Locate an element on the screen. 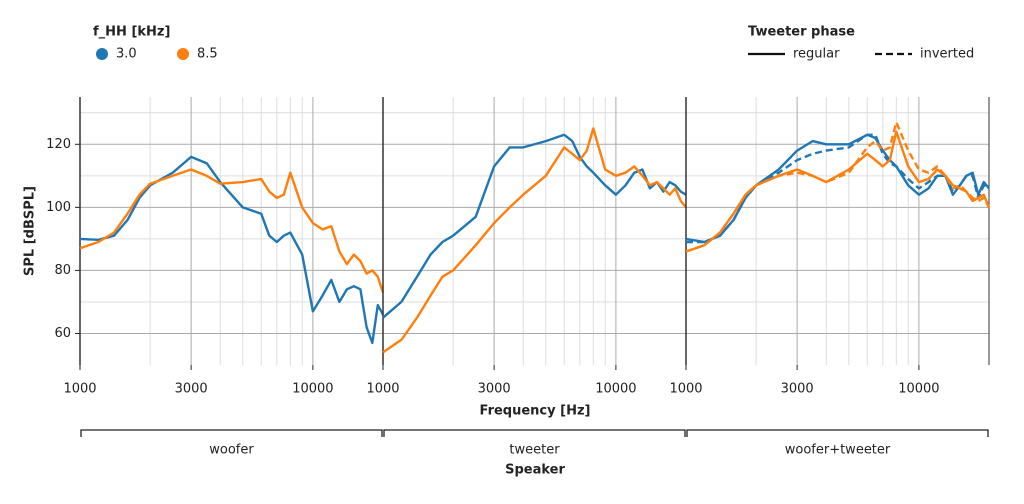  y-tick-label: 60 is located at coordinates (62, 333).